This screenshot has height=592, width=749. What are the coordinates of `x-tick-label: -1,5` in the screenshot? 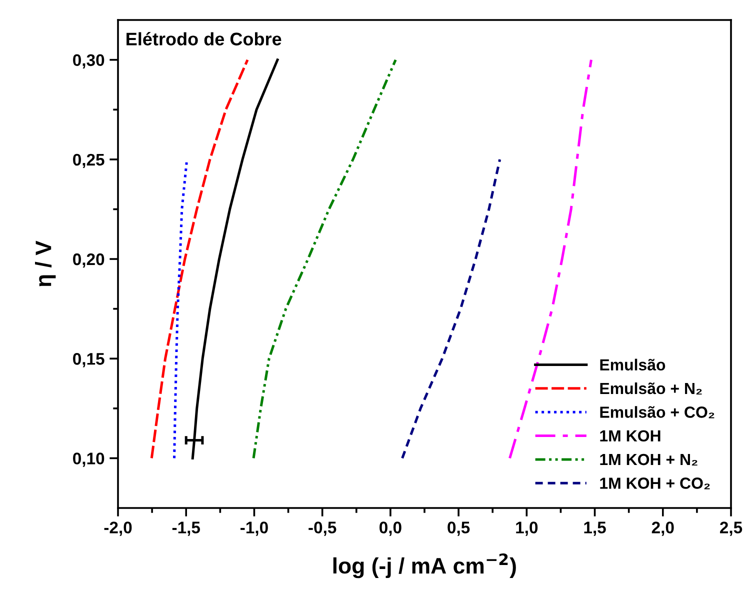 It's located at (186, 529).